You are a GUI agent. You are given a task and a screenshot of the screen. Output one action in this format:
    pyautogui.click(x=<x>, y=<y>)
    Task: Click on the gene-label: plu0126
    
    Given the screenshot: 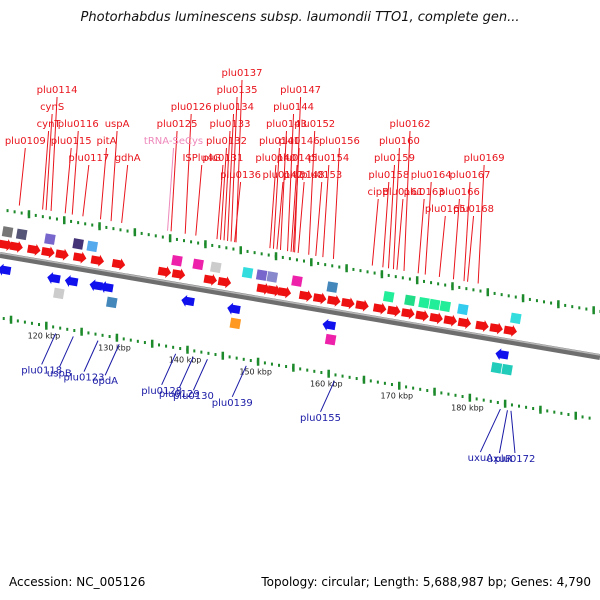 What is the action you would take?
    pyautogui.click(x=191, y=107)
    